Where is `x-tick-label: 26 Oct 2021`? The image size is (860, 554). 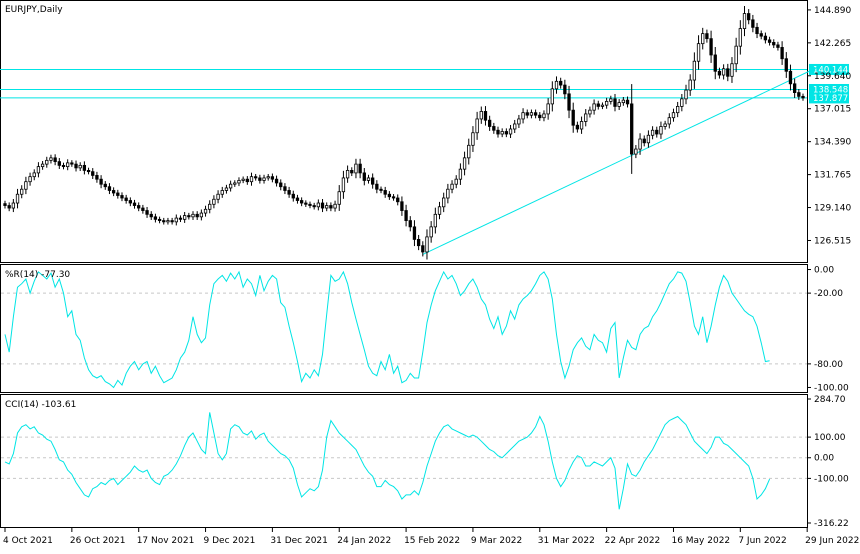
x-tick-label: 26 Oct 2021 is located at coordinates (98, 541).